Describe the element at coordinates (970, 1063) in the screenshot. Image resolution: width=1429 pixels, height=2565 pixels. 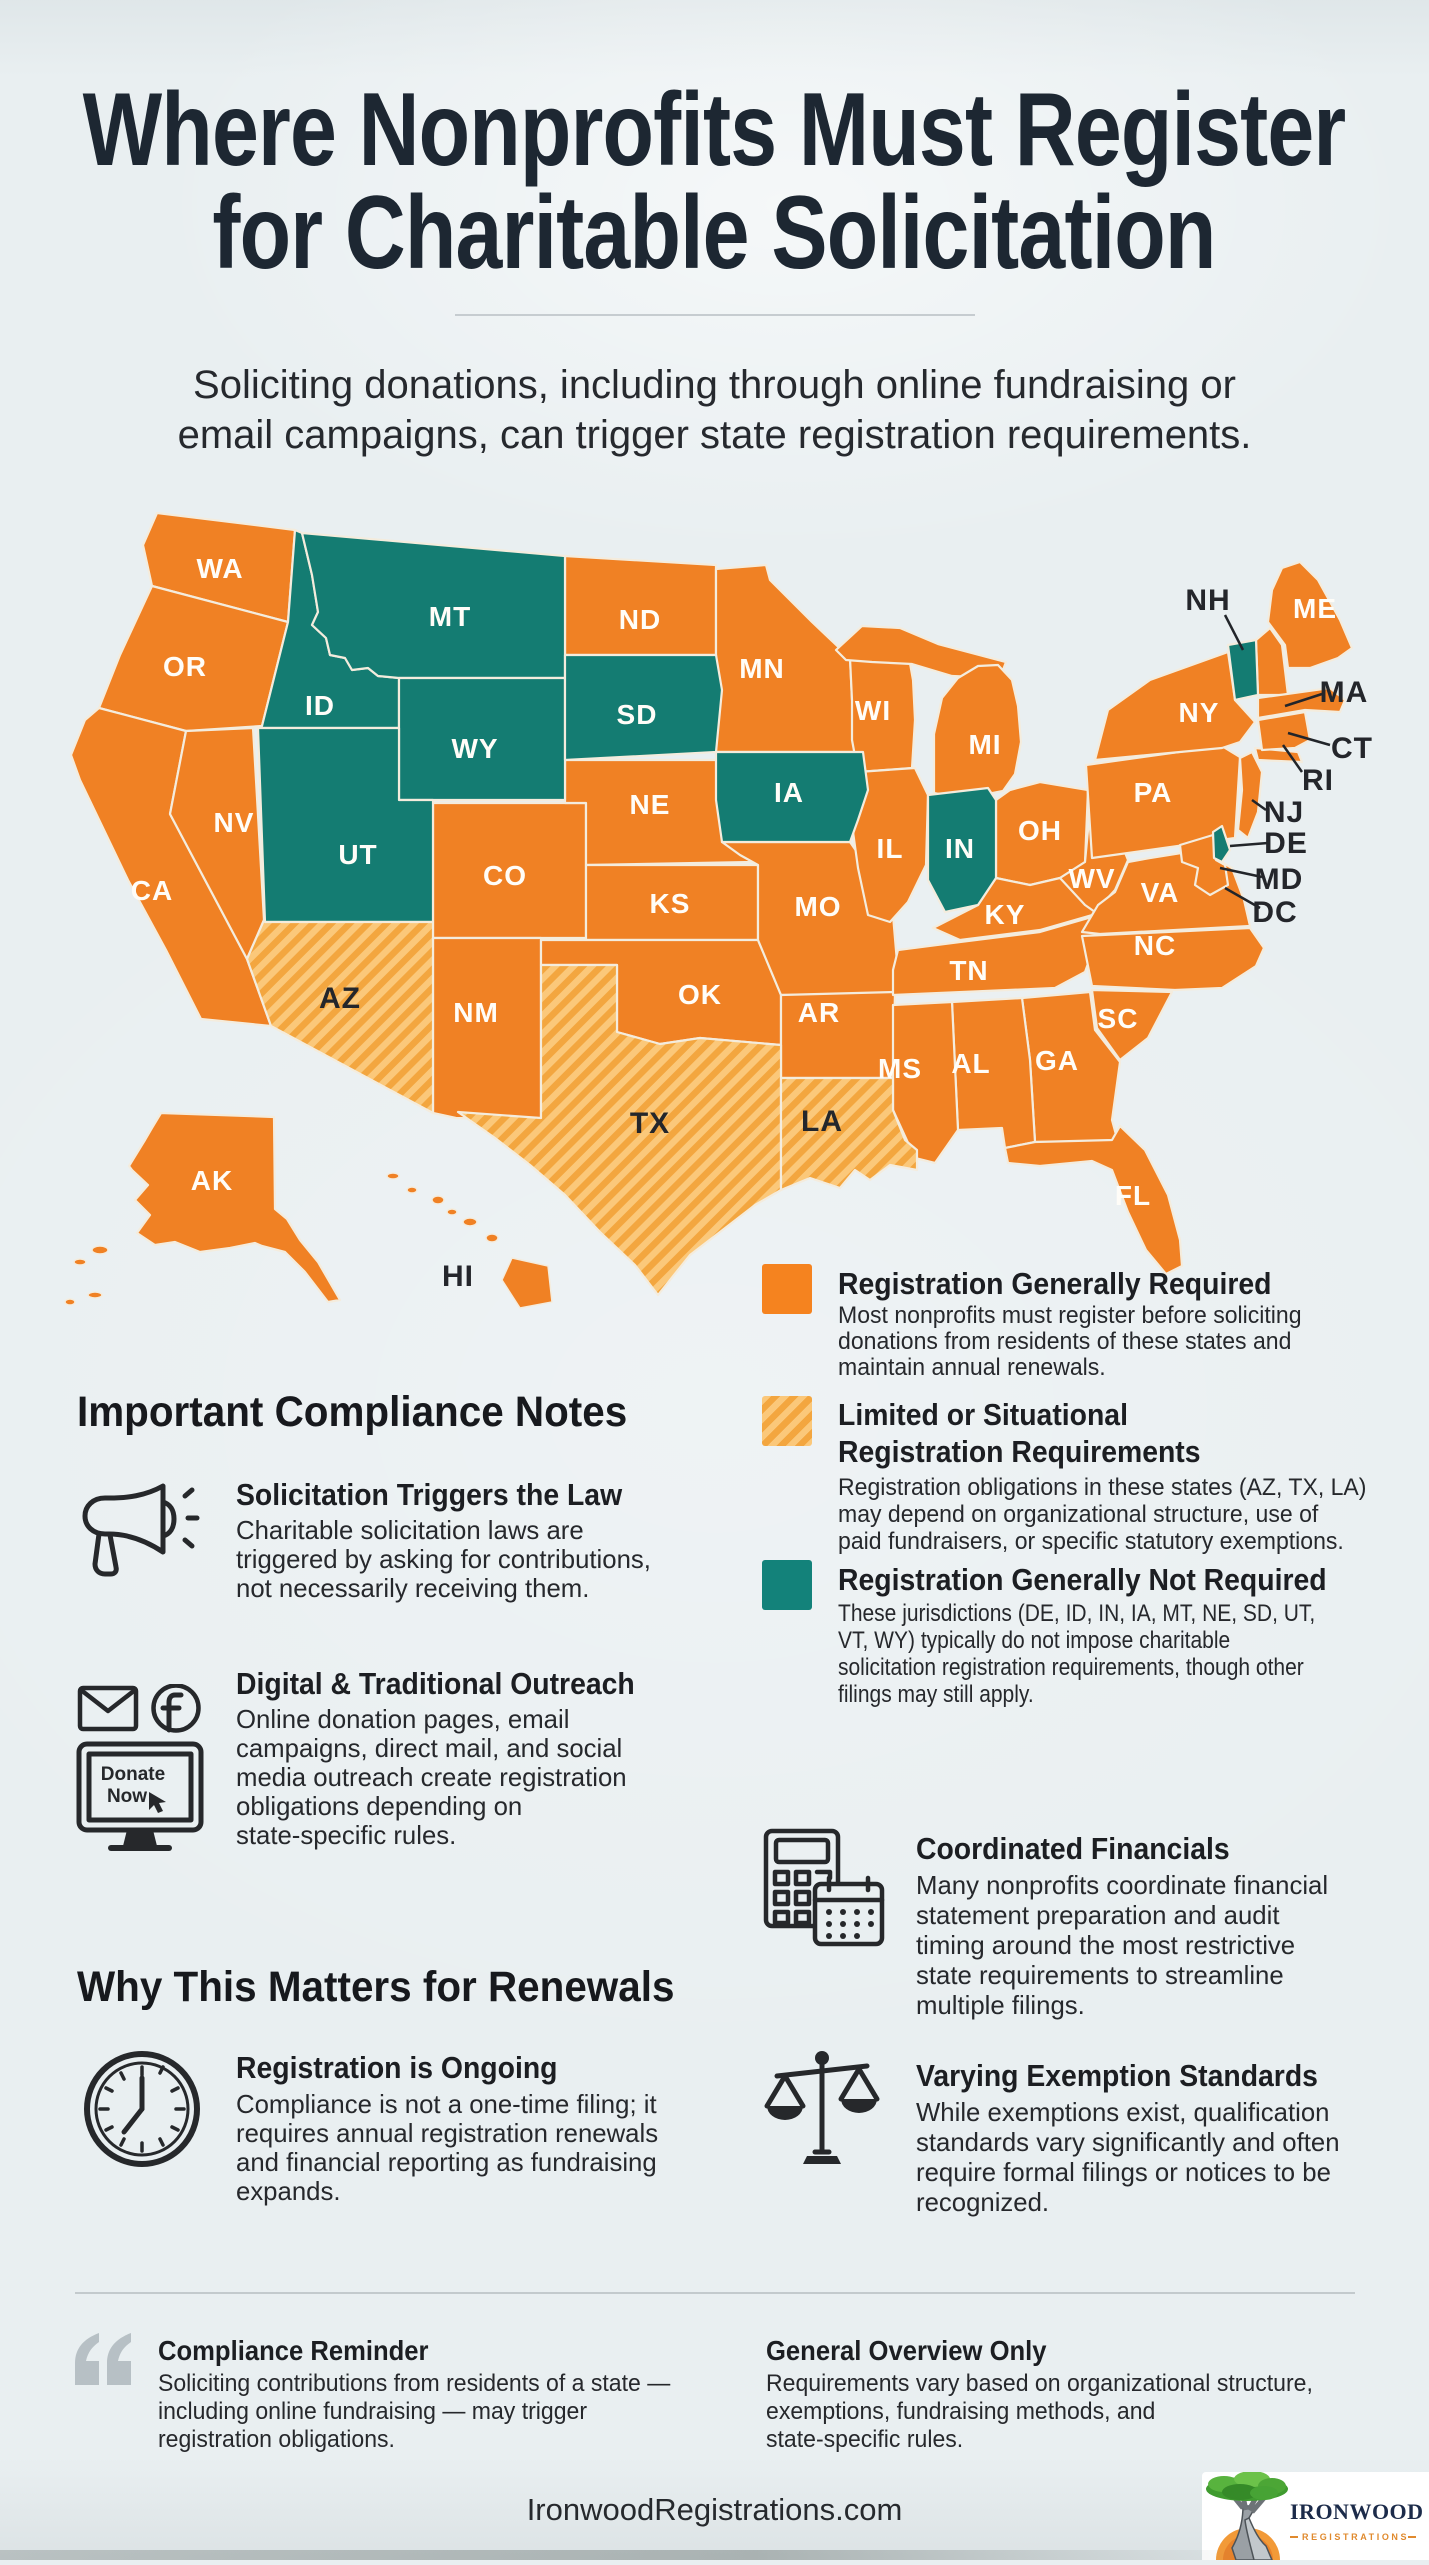
I see `svg-text: AL` at that location.